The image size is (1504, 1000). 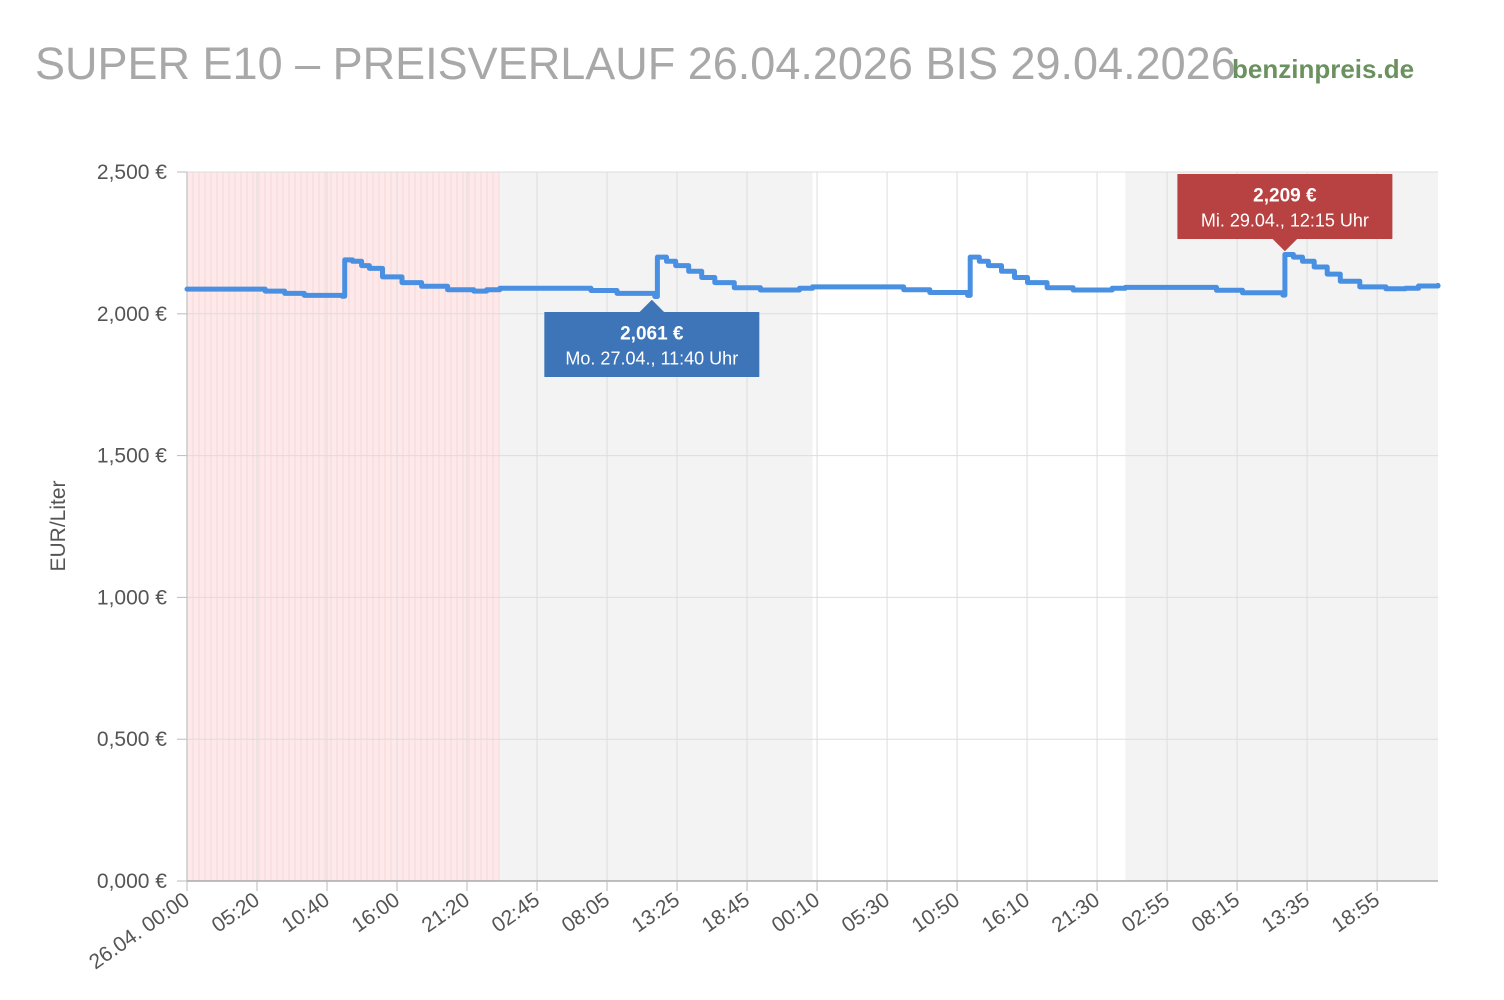 What do you see at coordinates (936, 912) in the screenshot?
I see `x-tick-label: 10:50` at bounding box center [936, 912].